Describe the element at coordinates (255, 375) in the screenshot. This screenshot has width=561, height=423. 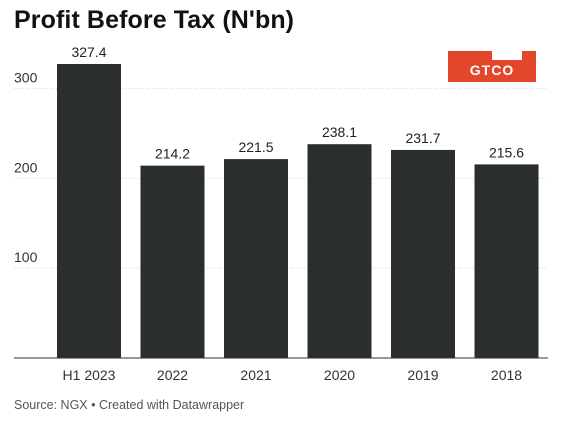
I see `x-tick-label-2: 2021` at that location.